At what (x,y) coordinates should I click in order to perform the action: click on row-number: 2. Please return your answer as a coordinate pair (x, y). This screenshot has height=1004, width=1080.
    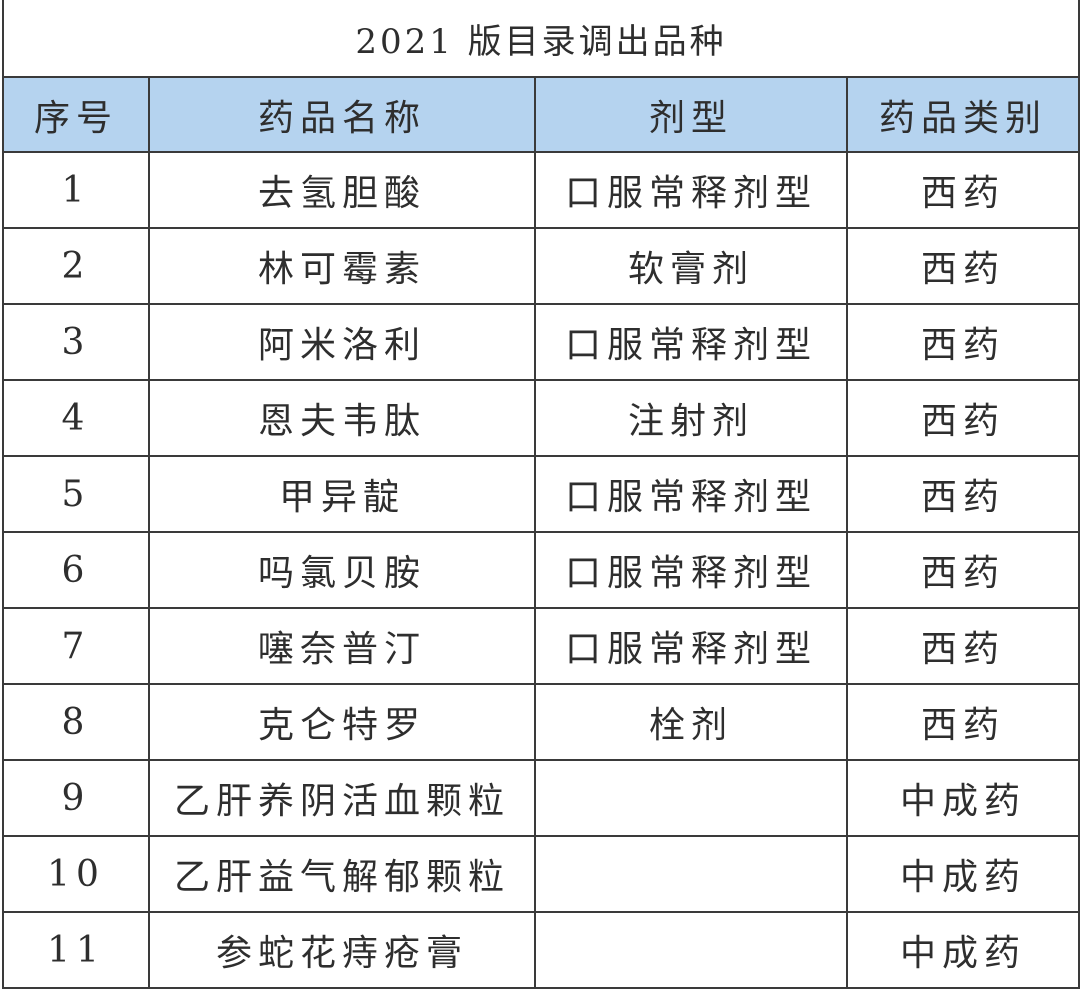
    Looking at the image, I should click on (76, 266).